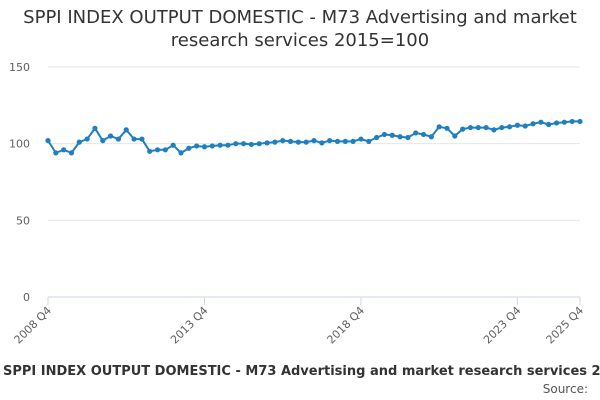 The width and height of the screenshot is (600, 400). I want to click on x-tick-label: 2008 Q4, so click(33, 325).